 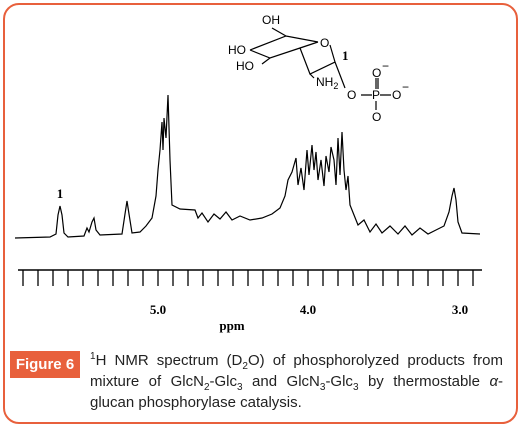 What do you see at coordinates (60, 193) in the screenshot?
I see `peak-label: 1` at bounding box center [60, 193].